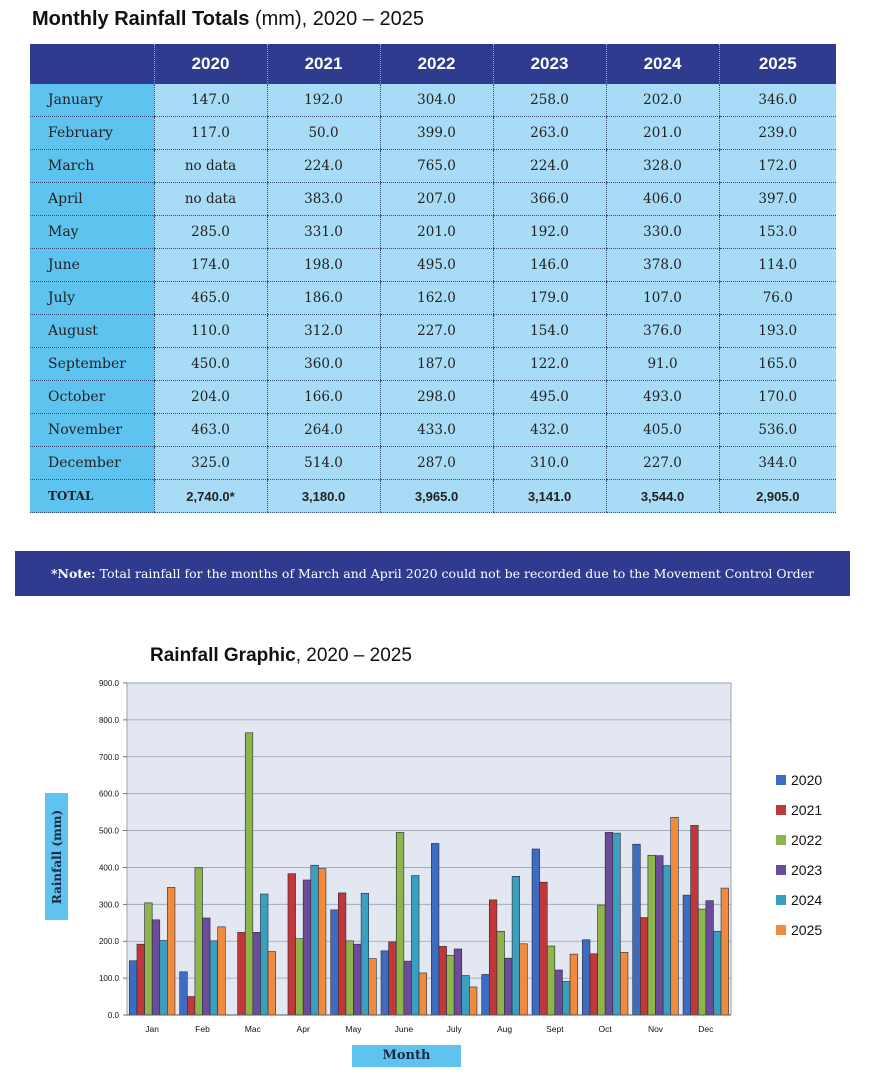 The height and width of the screenshot is (1086, 880). Describe the element at coordinates (404, 1029) in the screenshot. I see `x-tick-label: June` at that location.